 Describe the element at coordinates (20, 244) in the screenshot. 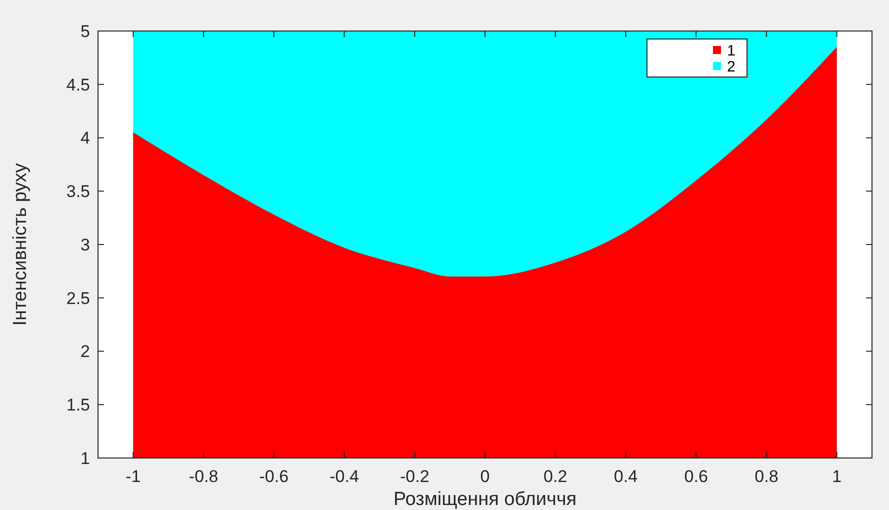

I see `y-axis-title: Інтенсивність руху` at that location.